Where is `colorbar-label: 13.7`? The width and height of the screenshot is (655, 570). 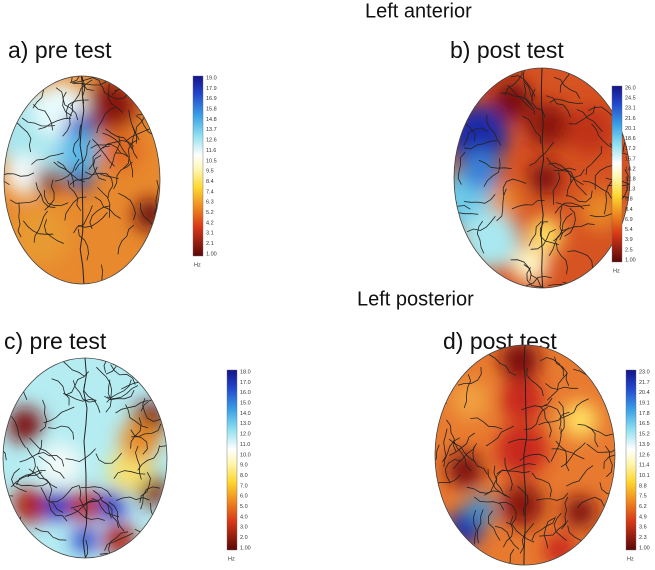 colorbar-label: 13.7 is located at coordinates (211, 130).